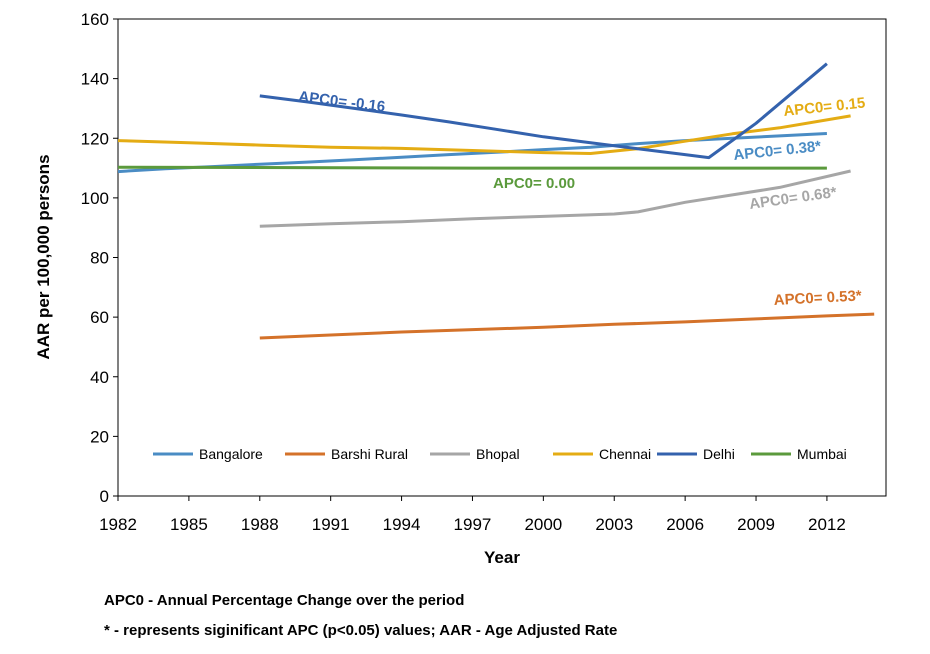 The width and height of the screenshot is (930, 654). Describe the element at coordinates (189, 524) in the screenshot. I see `x-tick-label: 1985` at that location.